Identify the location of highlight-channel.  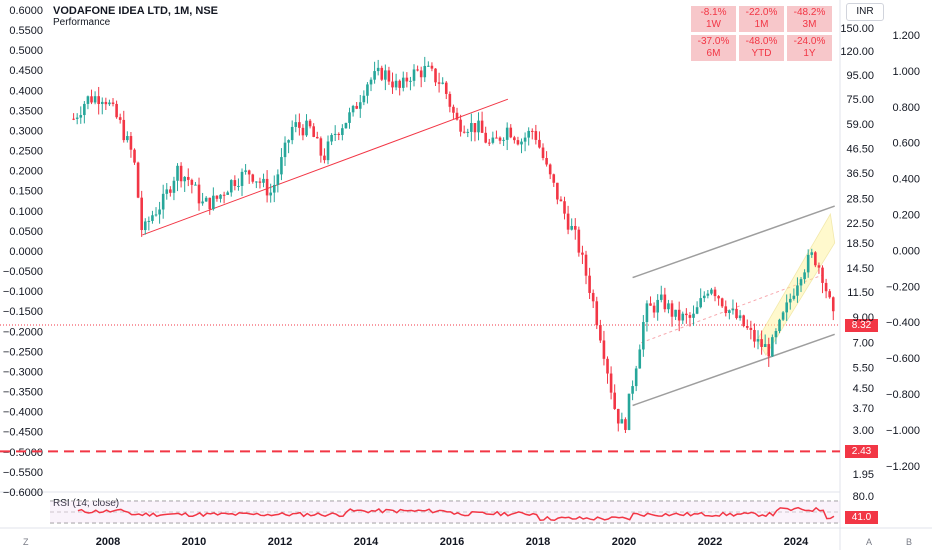
(796, 284).